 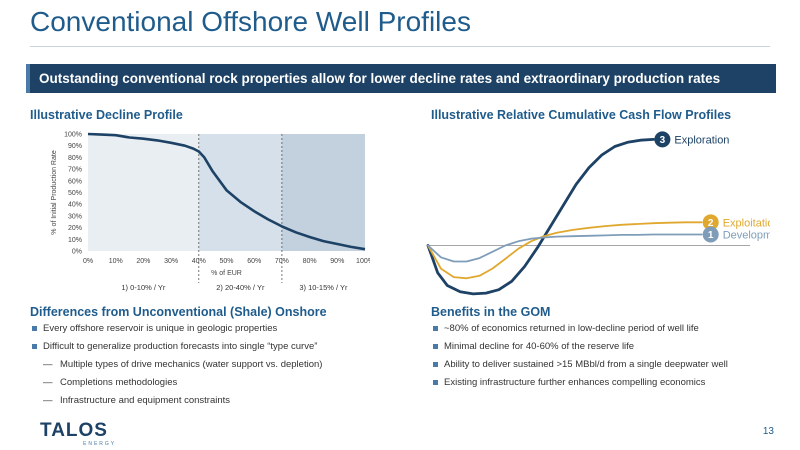 I want to click on development-number-badge, so click(x=710, y=234).